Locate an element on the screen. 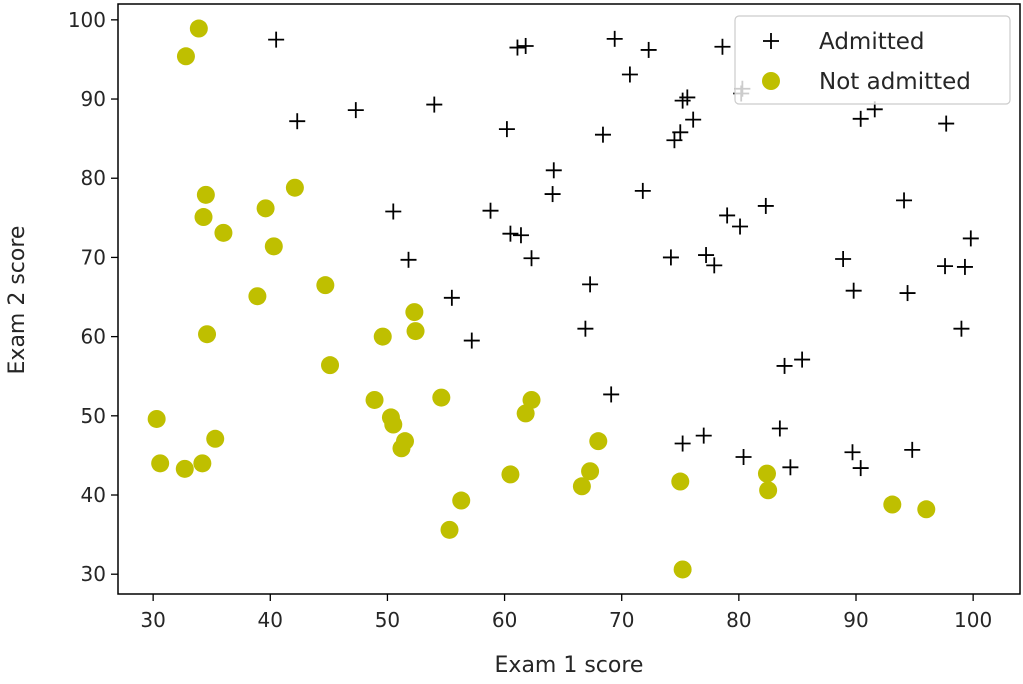  x-tick-label: 50 is located at coordinates (387, 620).